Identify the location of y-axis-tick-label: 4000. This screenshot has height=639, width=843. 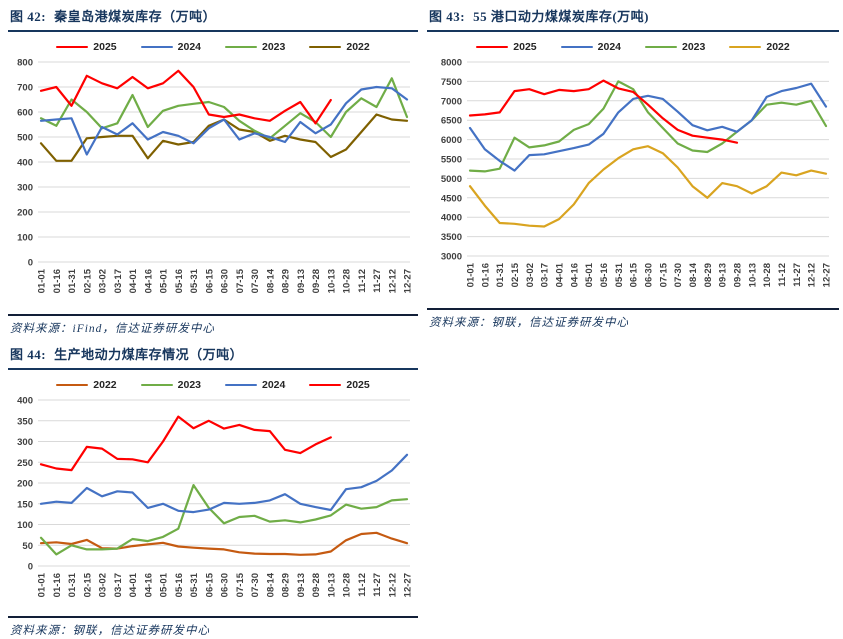
(451, 218).